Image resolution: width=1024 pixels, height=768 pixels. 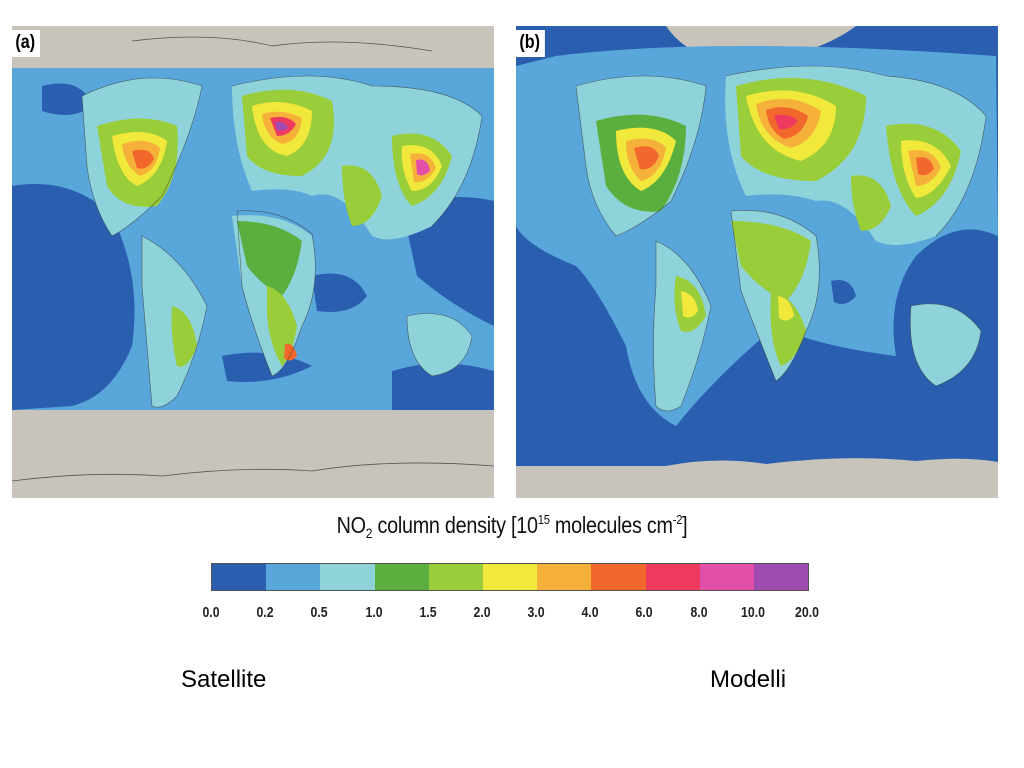 I want to click on colorbar-tick-label: 0.2, so click(x=265, y=612).